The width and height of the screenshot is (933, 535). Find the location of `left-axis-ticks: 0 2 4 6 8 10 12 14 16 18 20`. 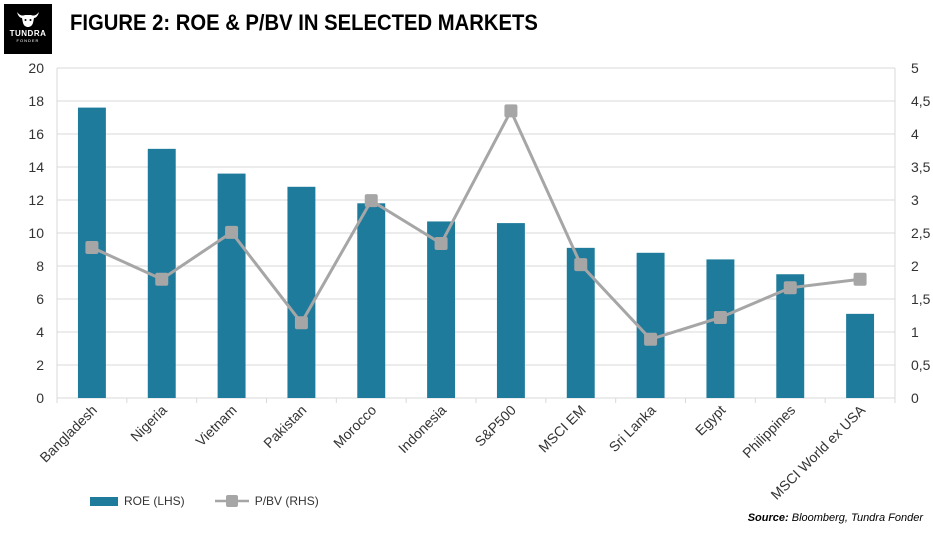

left-axis-ticks: 0 2 4 6 8 10 12 14 16 18 20 is located at coordinates (36, 233).